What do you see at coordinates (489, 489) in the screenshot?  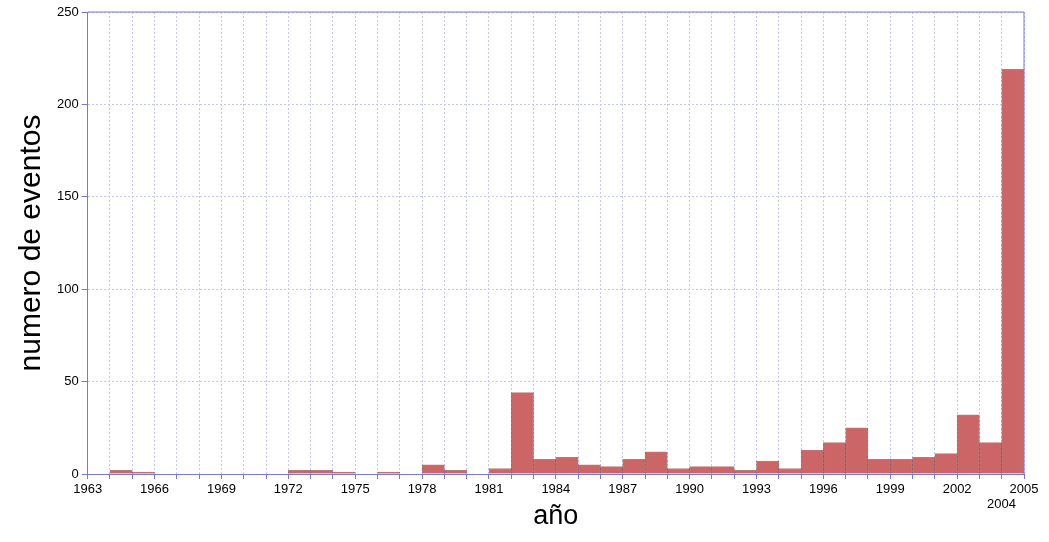 I see `x-tick-label: 1981` at bounding box center [489, 489].